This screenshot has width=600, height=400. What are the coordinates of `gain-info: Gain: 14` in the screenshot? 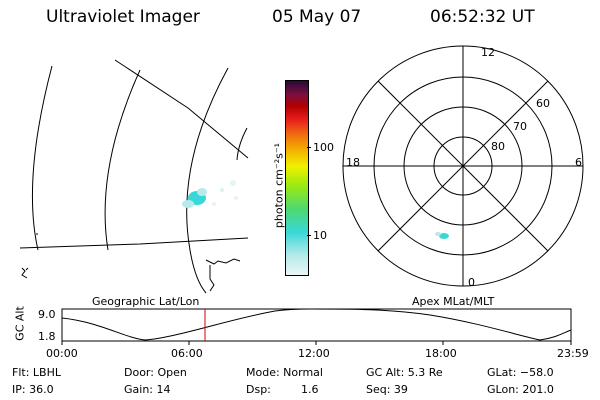 It's located at (147, 389).